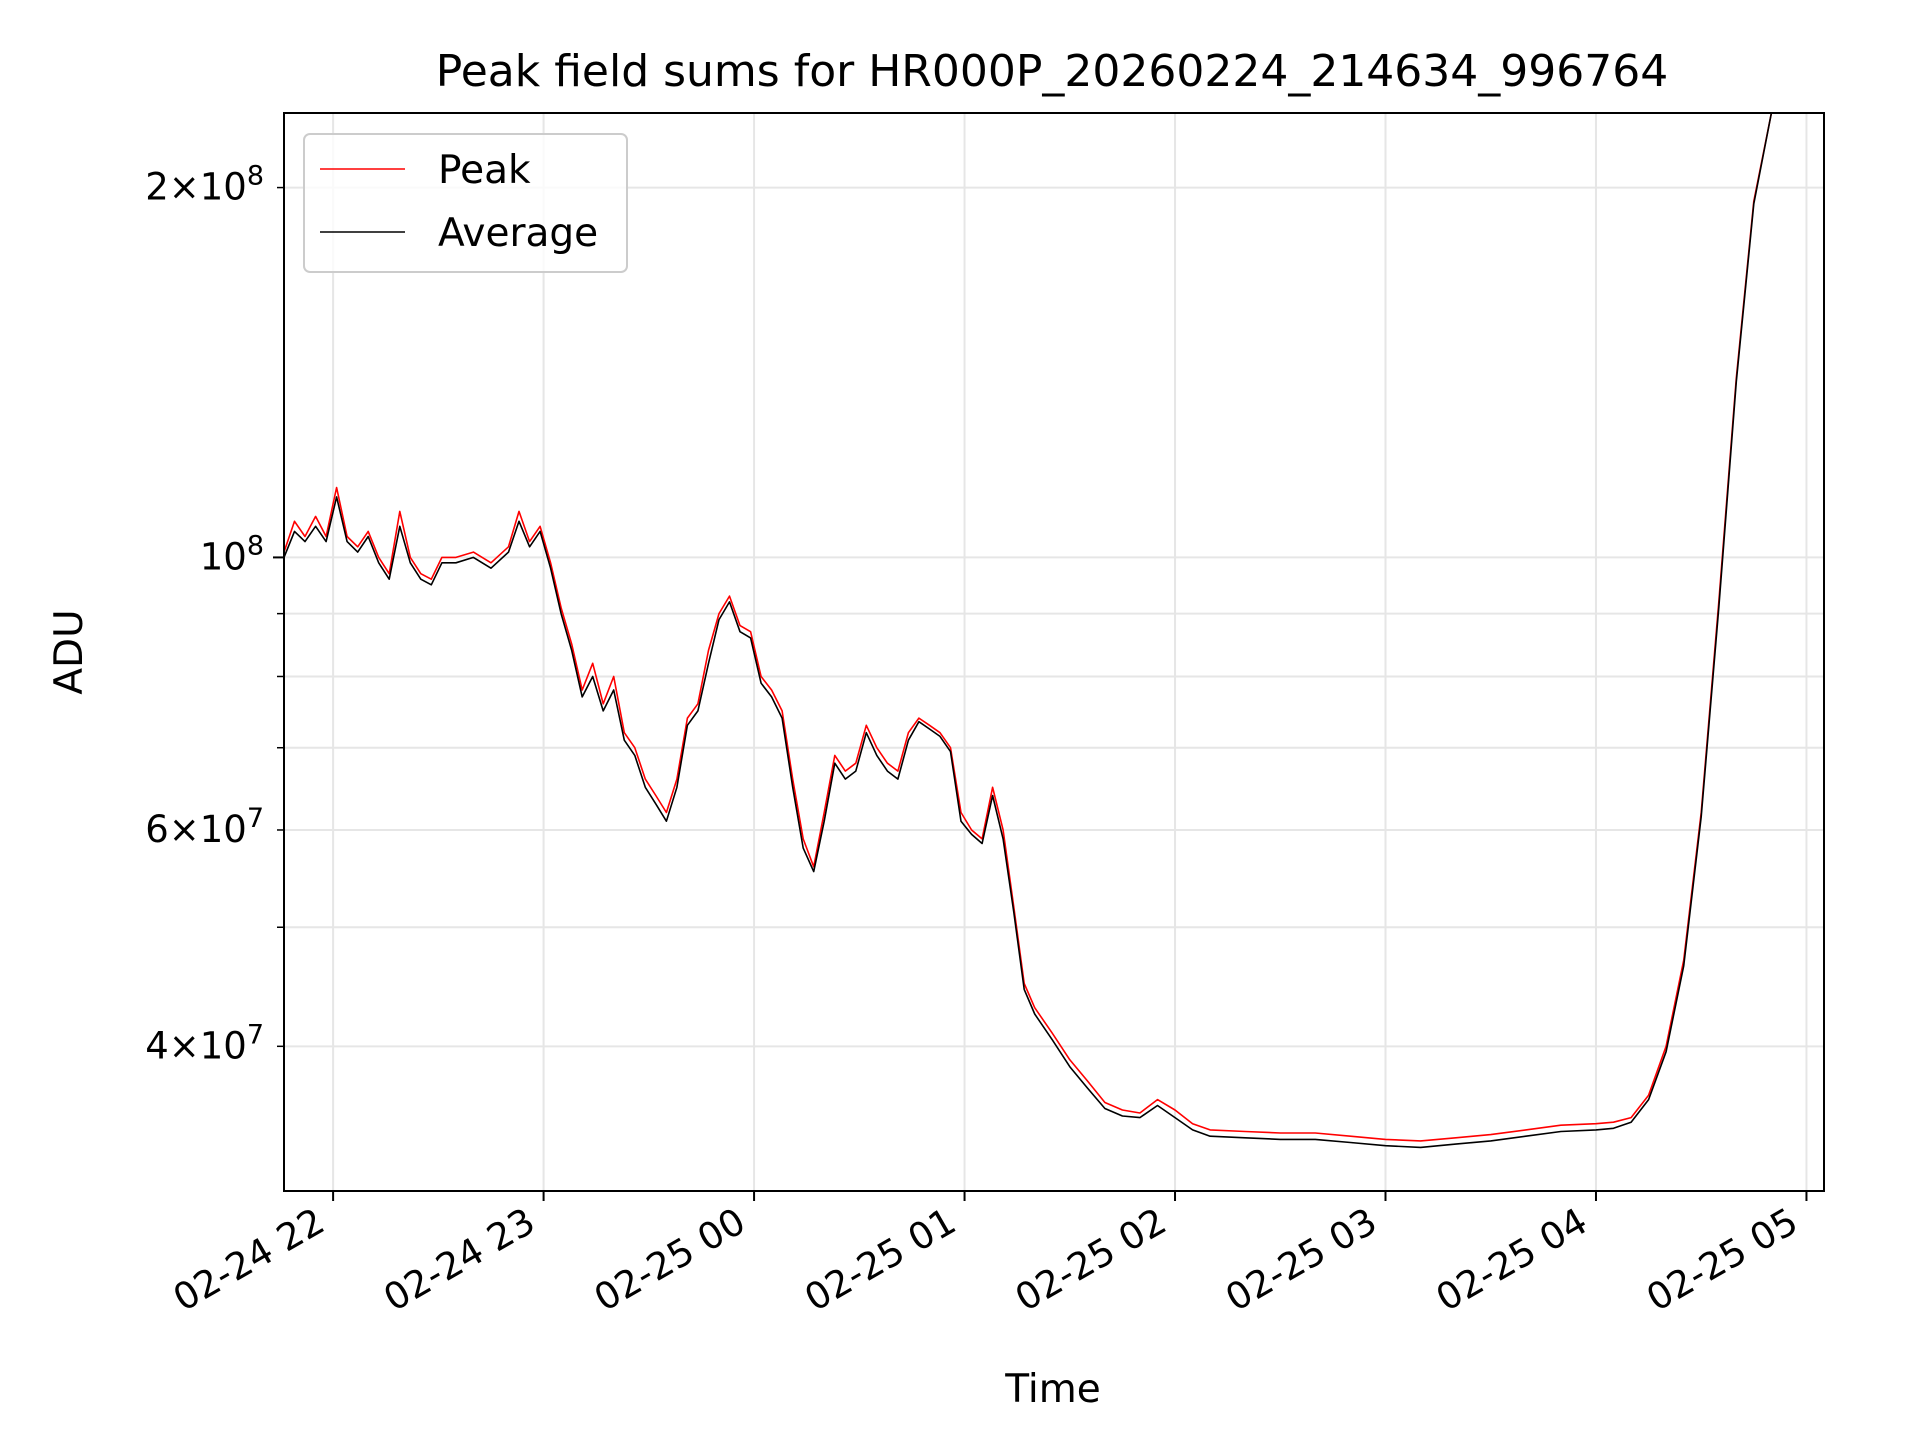  What do you see at coordinates (204, 1043) in the screenshot?
I see `y-tick-label: 4×107` at bounding box center [204, 1043].